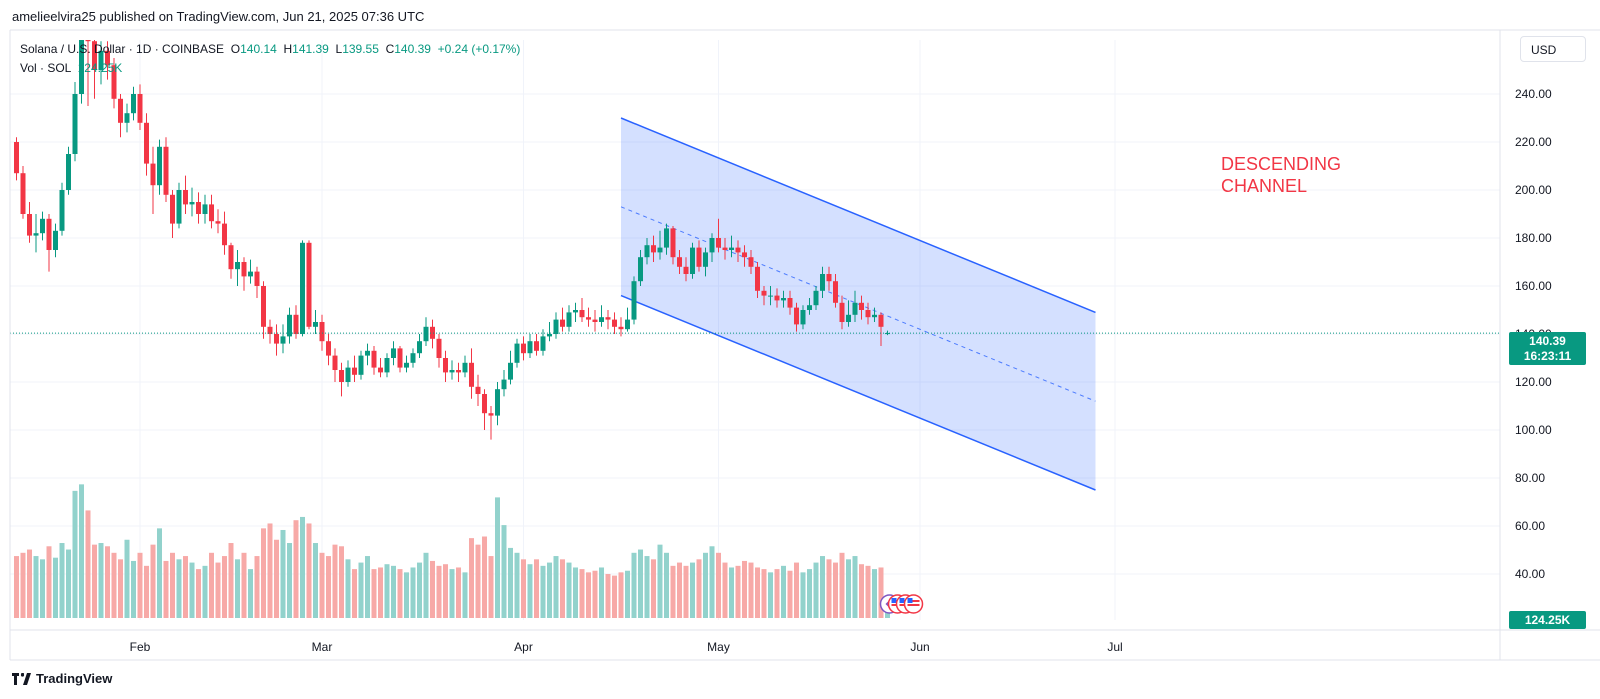 This screenshot has width=1600, height=699. I want to click on y-tick-label: 80.00, so click(1530, 478).